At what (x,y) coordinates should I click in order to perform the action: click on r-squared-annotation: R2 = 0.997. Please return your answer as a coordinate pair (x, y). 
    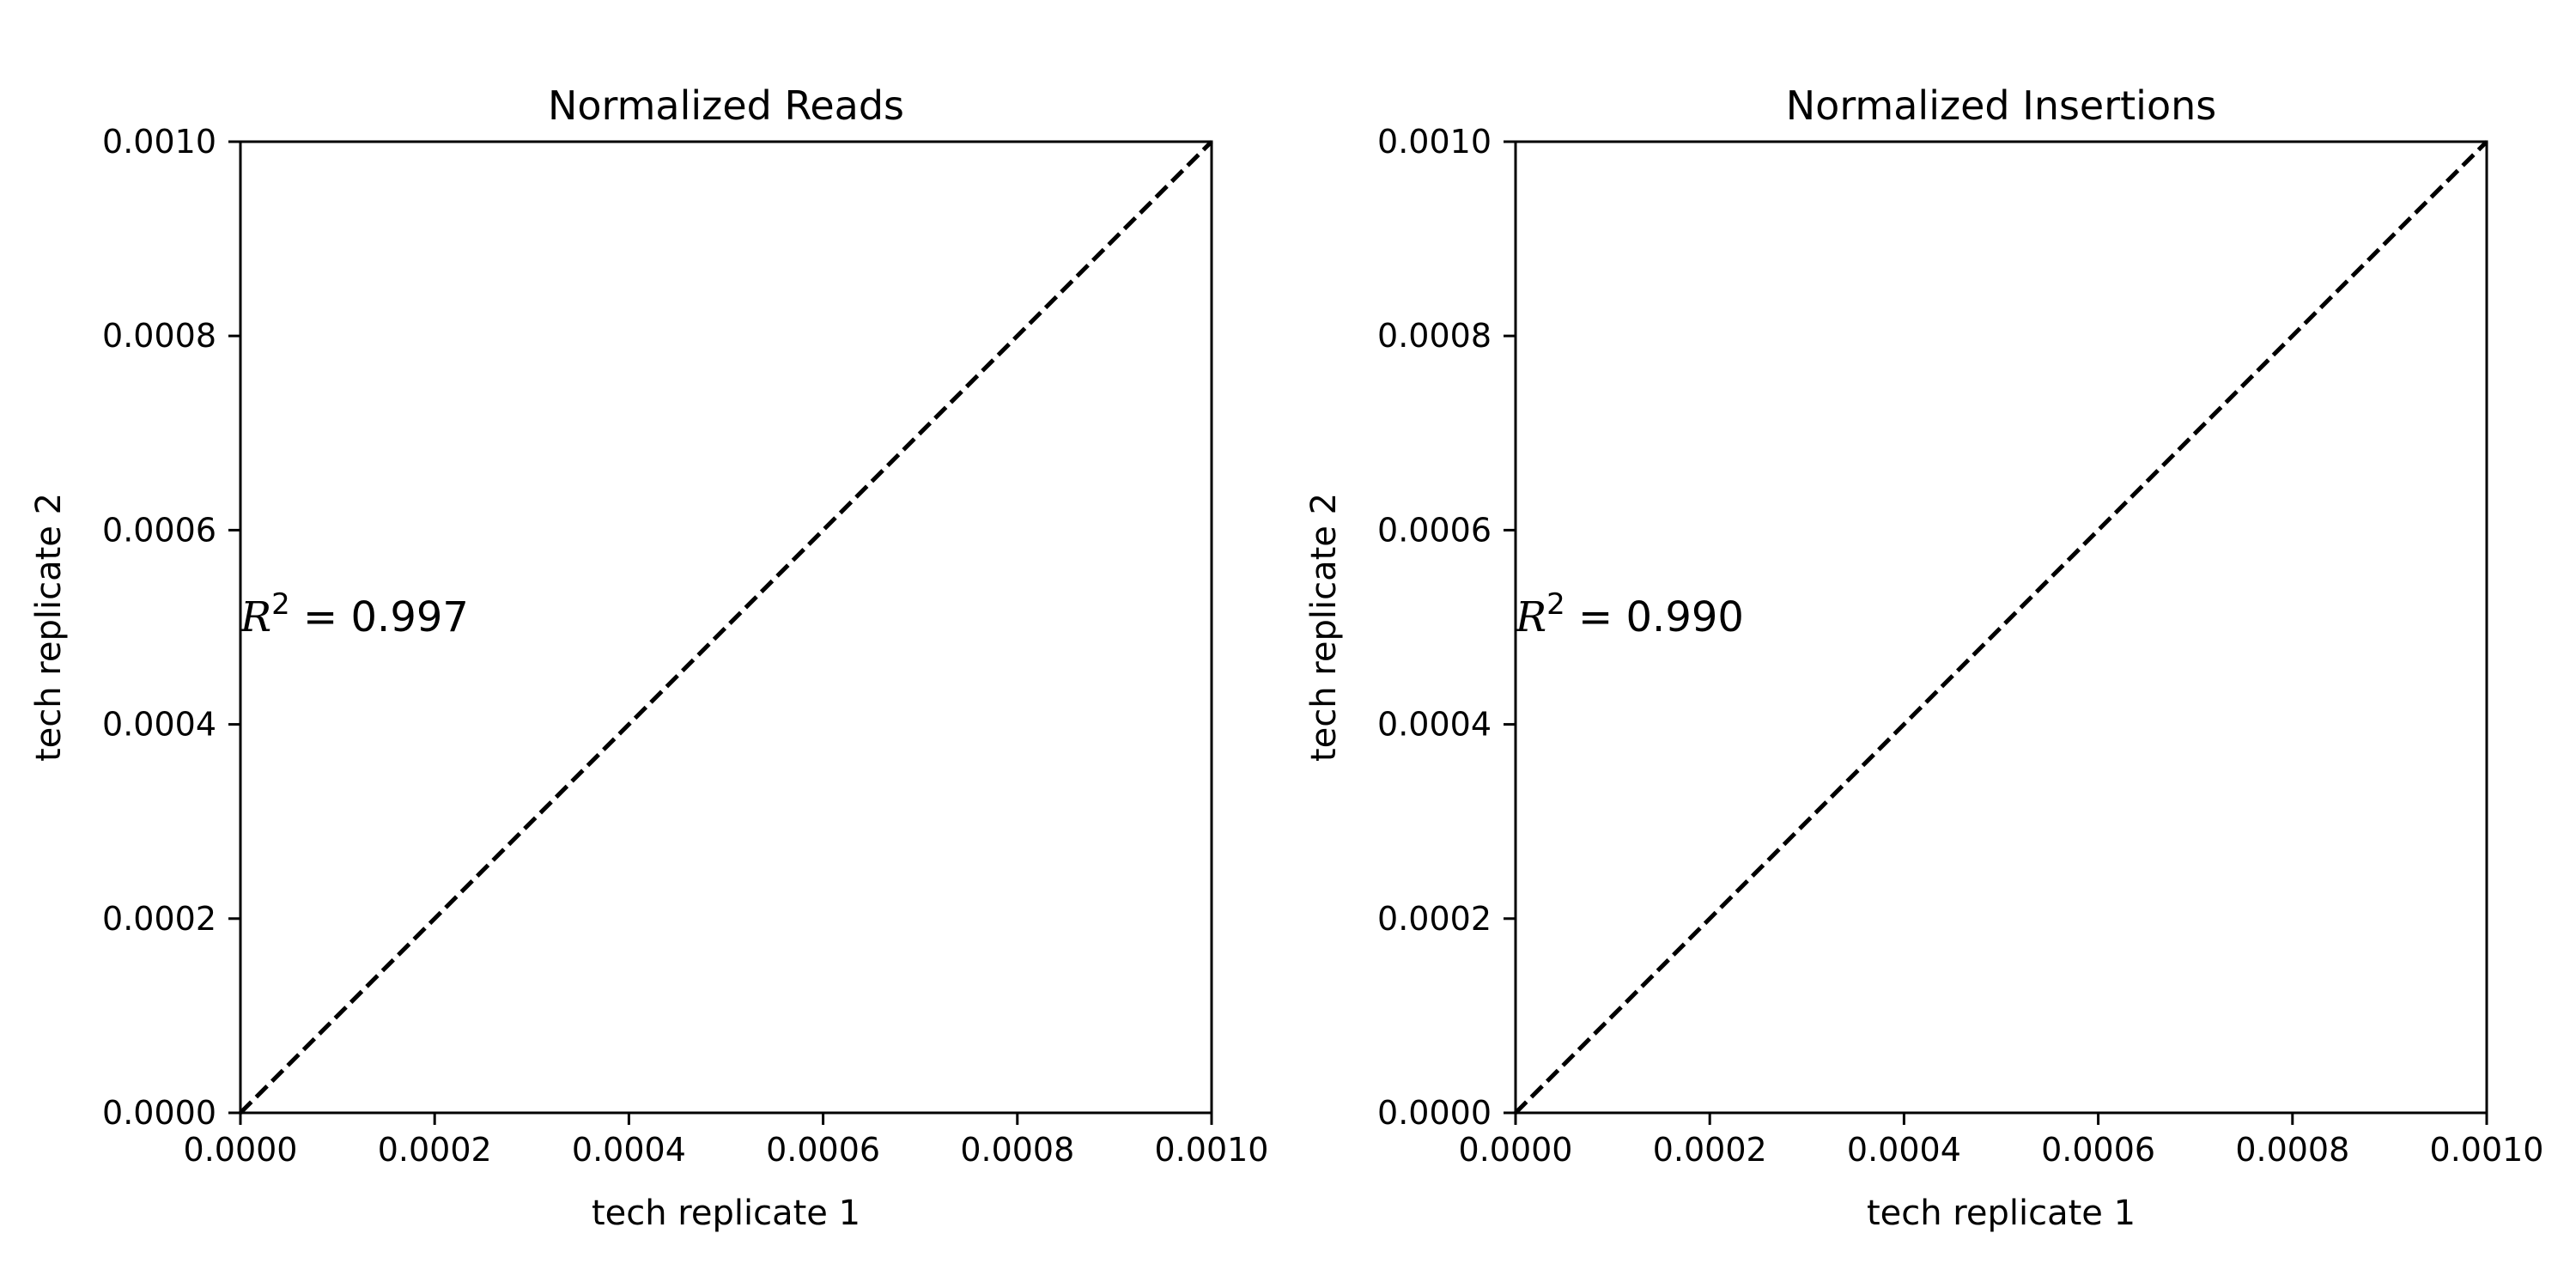
    Looking at the image, I should click on (355, 614).